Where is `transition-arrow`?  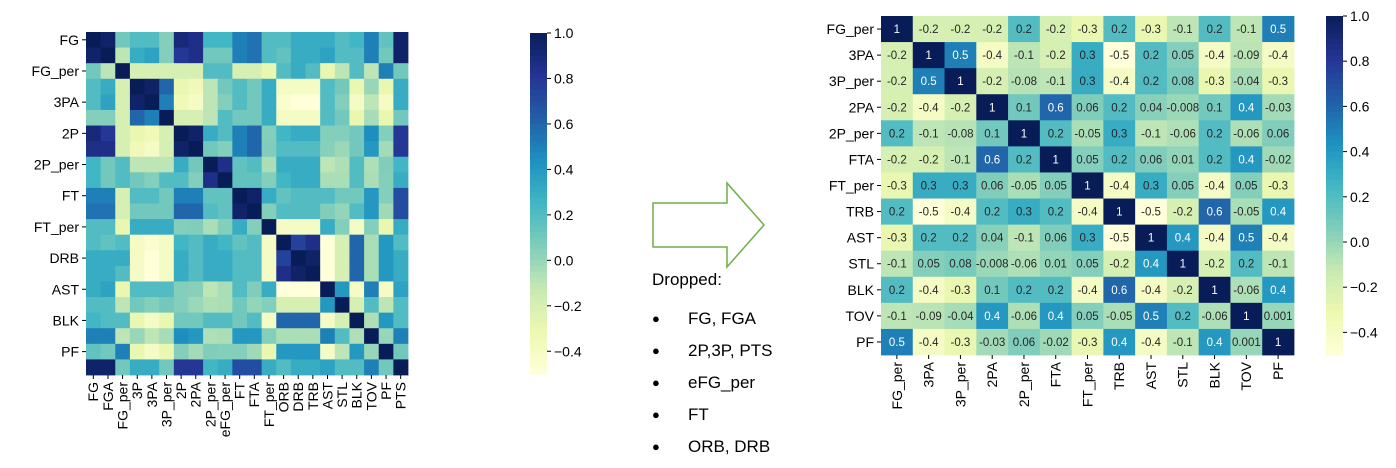
transition-arrow is located at coordinates (708, 225).